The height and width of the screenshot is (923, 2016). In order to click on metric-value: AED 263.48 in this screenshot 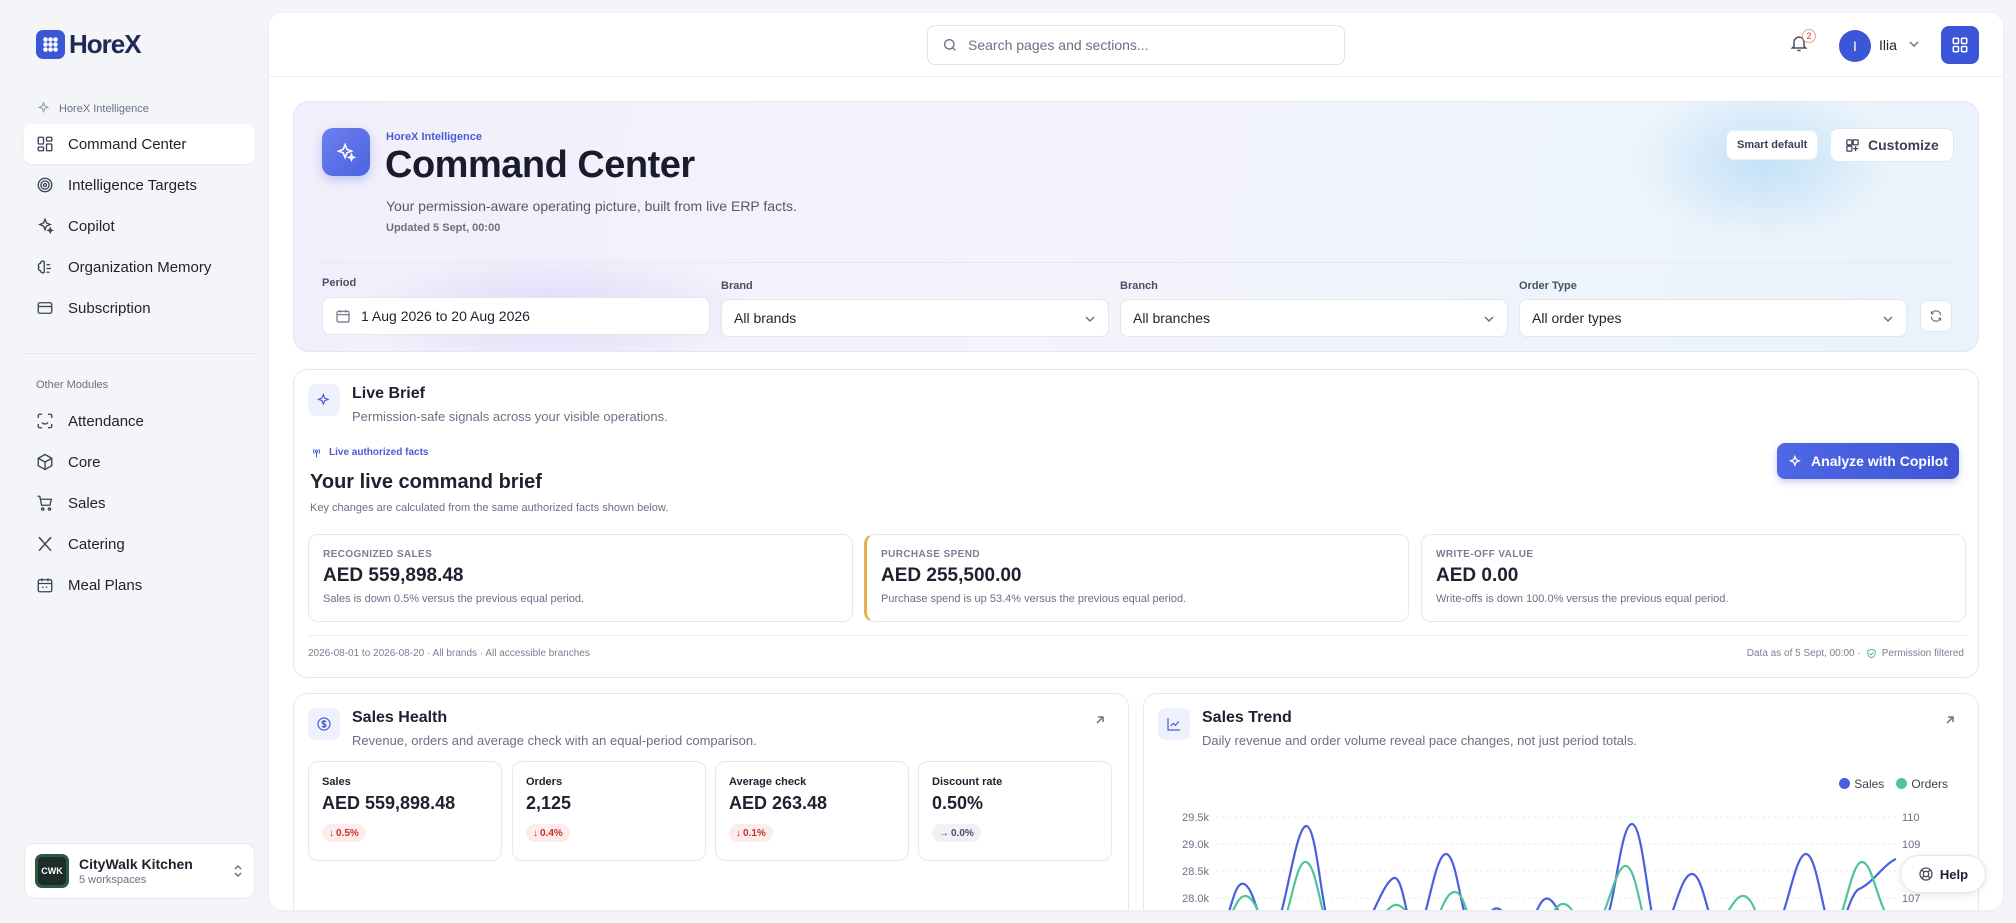, I will do `click(778, 803)`.